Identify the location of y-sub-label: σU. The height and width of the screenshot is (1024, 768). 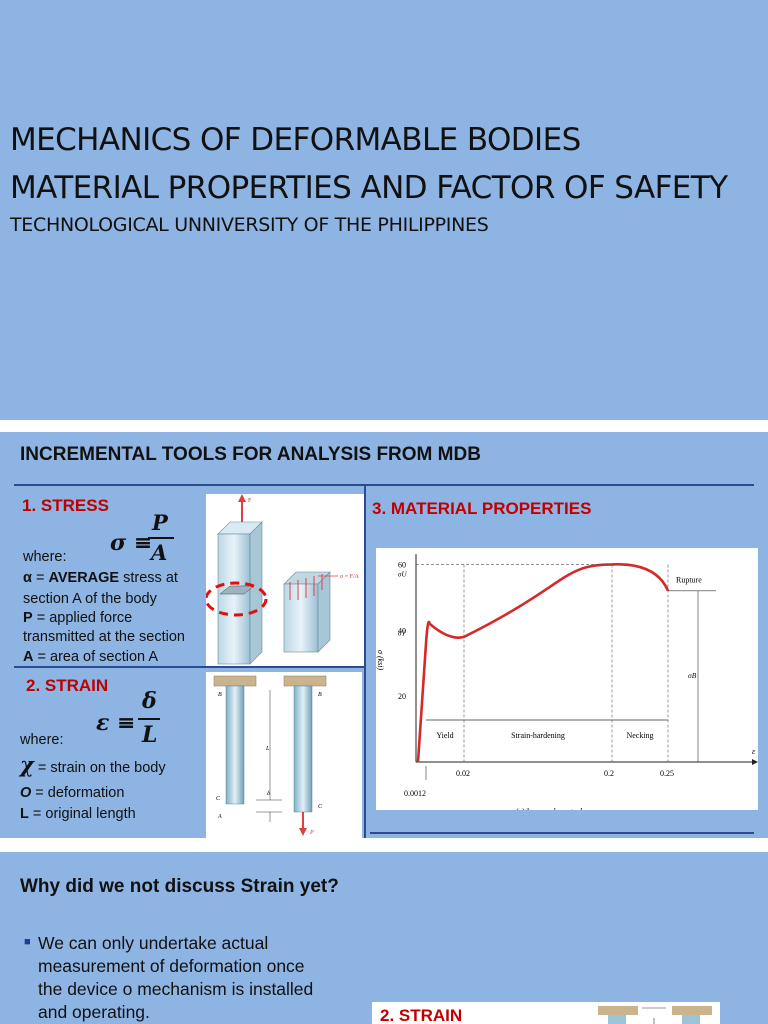
(402, 574).